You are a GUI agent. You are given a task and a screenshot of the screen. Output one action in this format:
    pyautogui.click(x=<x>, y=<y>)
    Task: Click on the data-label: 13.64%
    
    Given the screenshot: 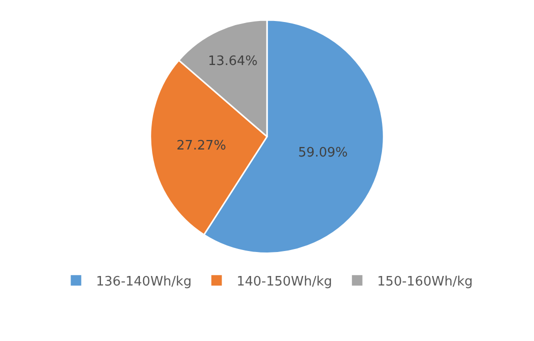 What is the action you would take?
    pyautogui.click(x=233, y=62)
    